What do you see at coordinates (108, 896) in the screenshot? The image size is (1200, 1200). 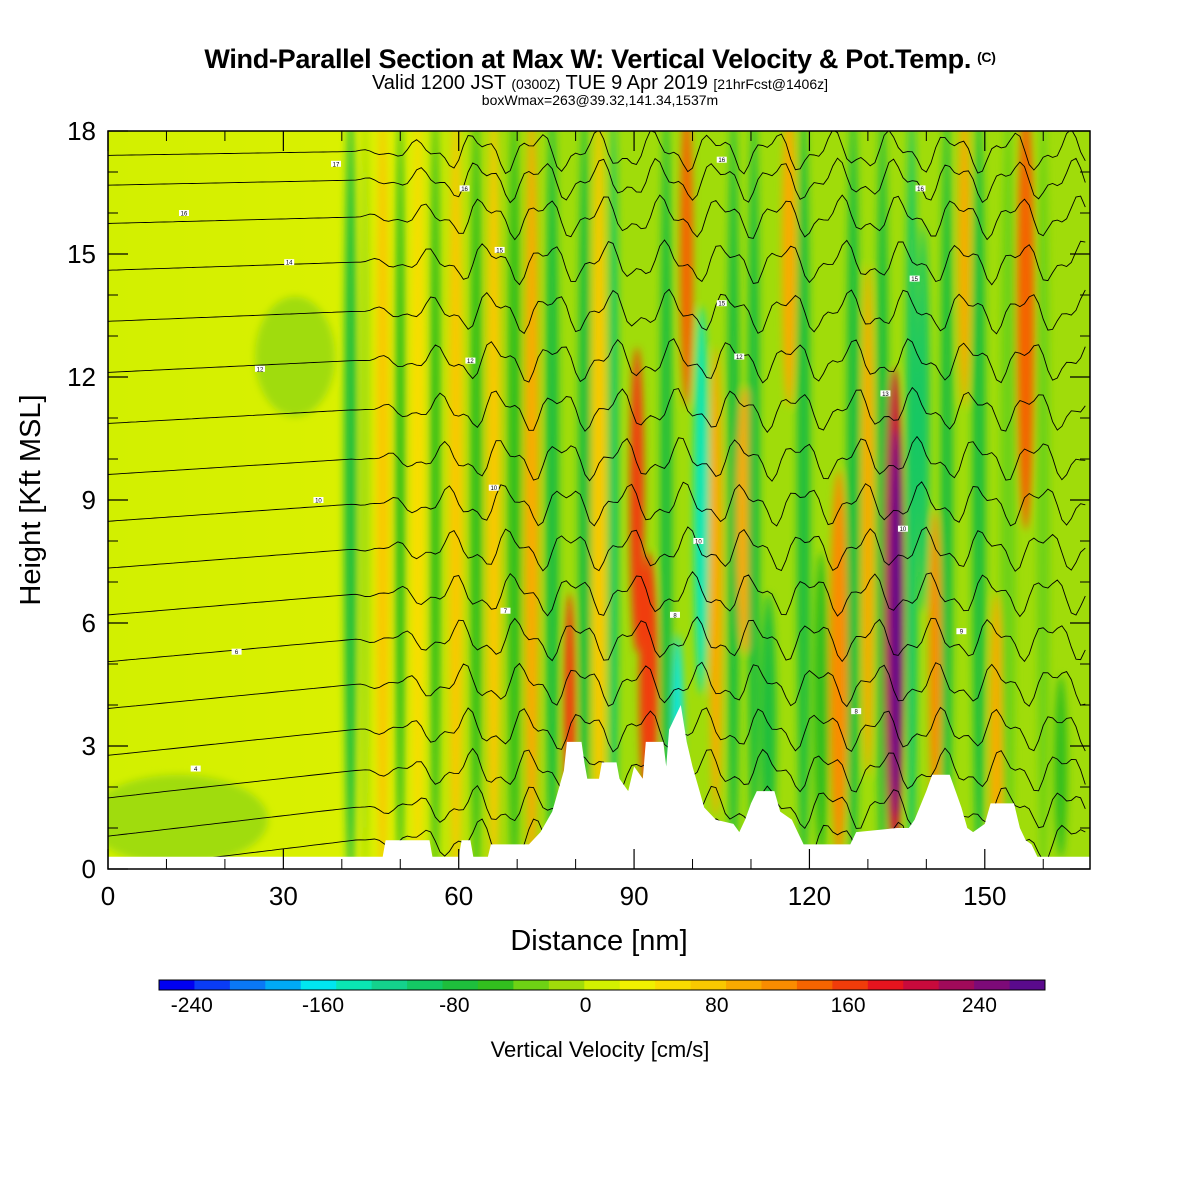 I see `x-tick-label: 0` at bounding box center [108, 896].